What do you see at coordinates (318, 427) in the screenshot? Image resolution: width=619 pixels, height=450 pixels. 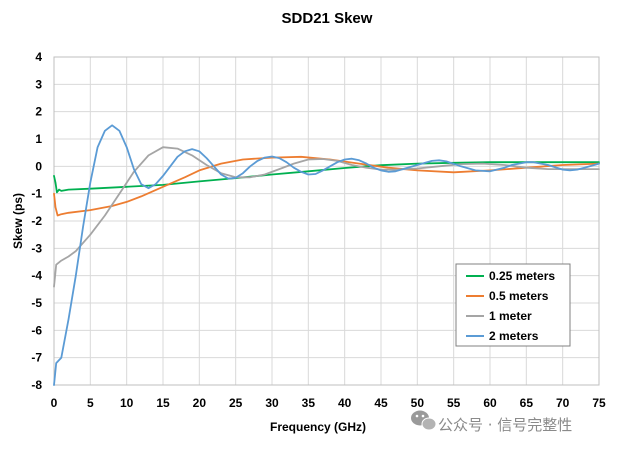 I see `x-axis-label: Frequency (GHz)` at bounding box center [318, 427].